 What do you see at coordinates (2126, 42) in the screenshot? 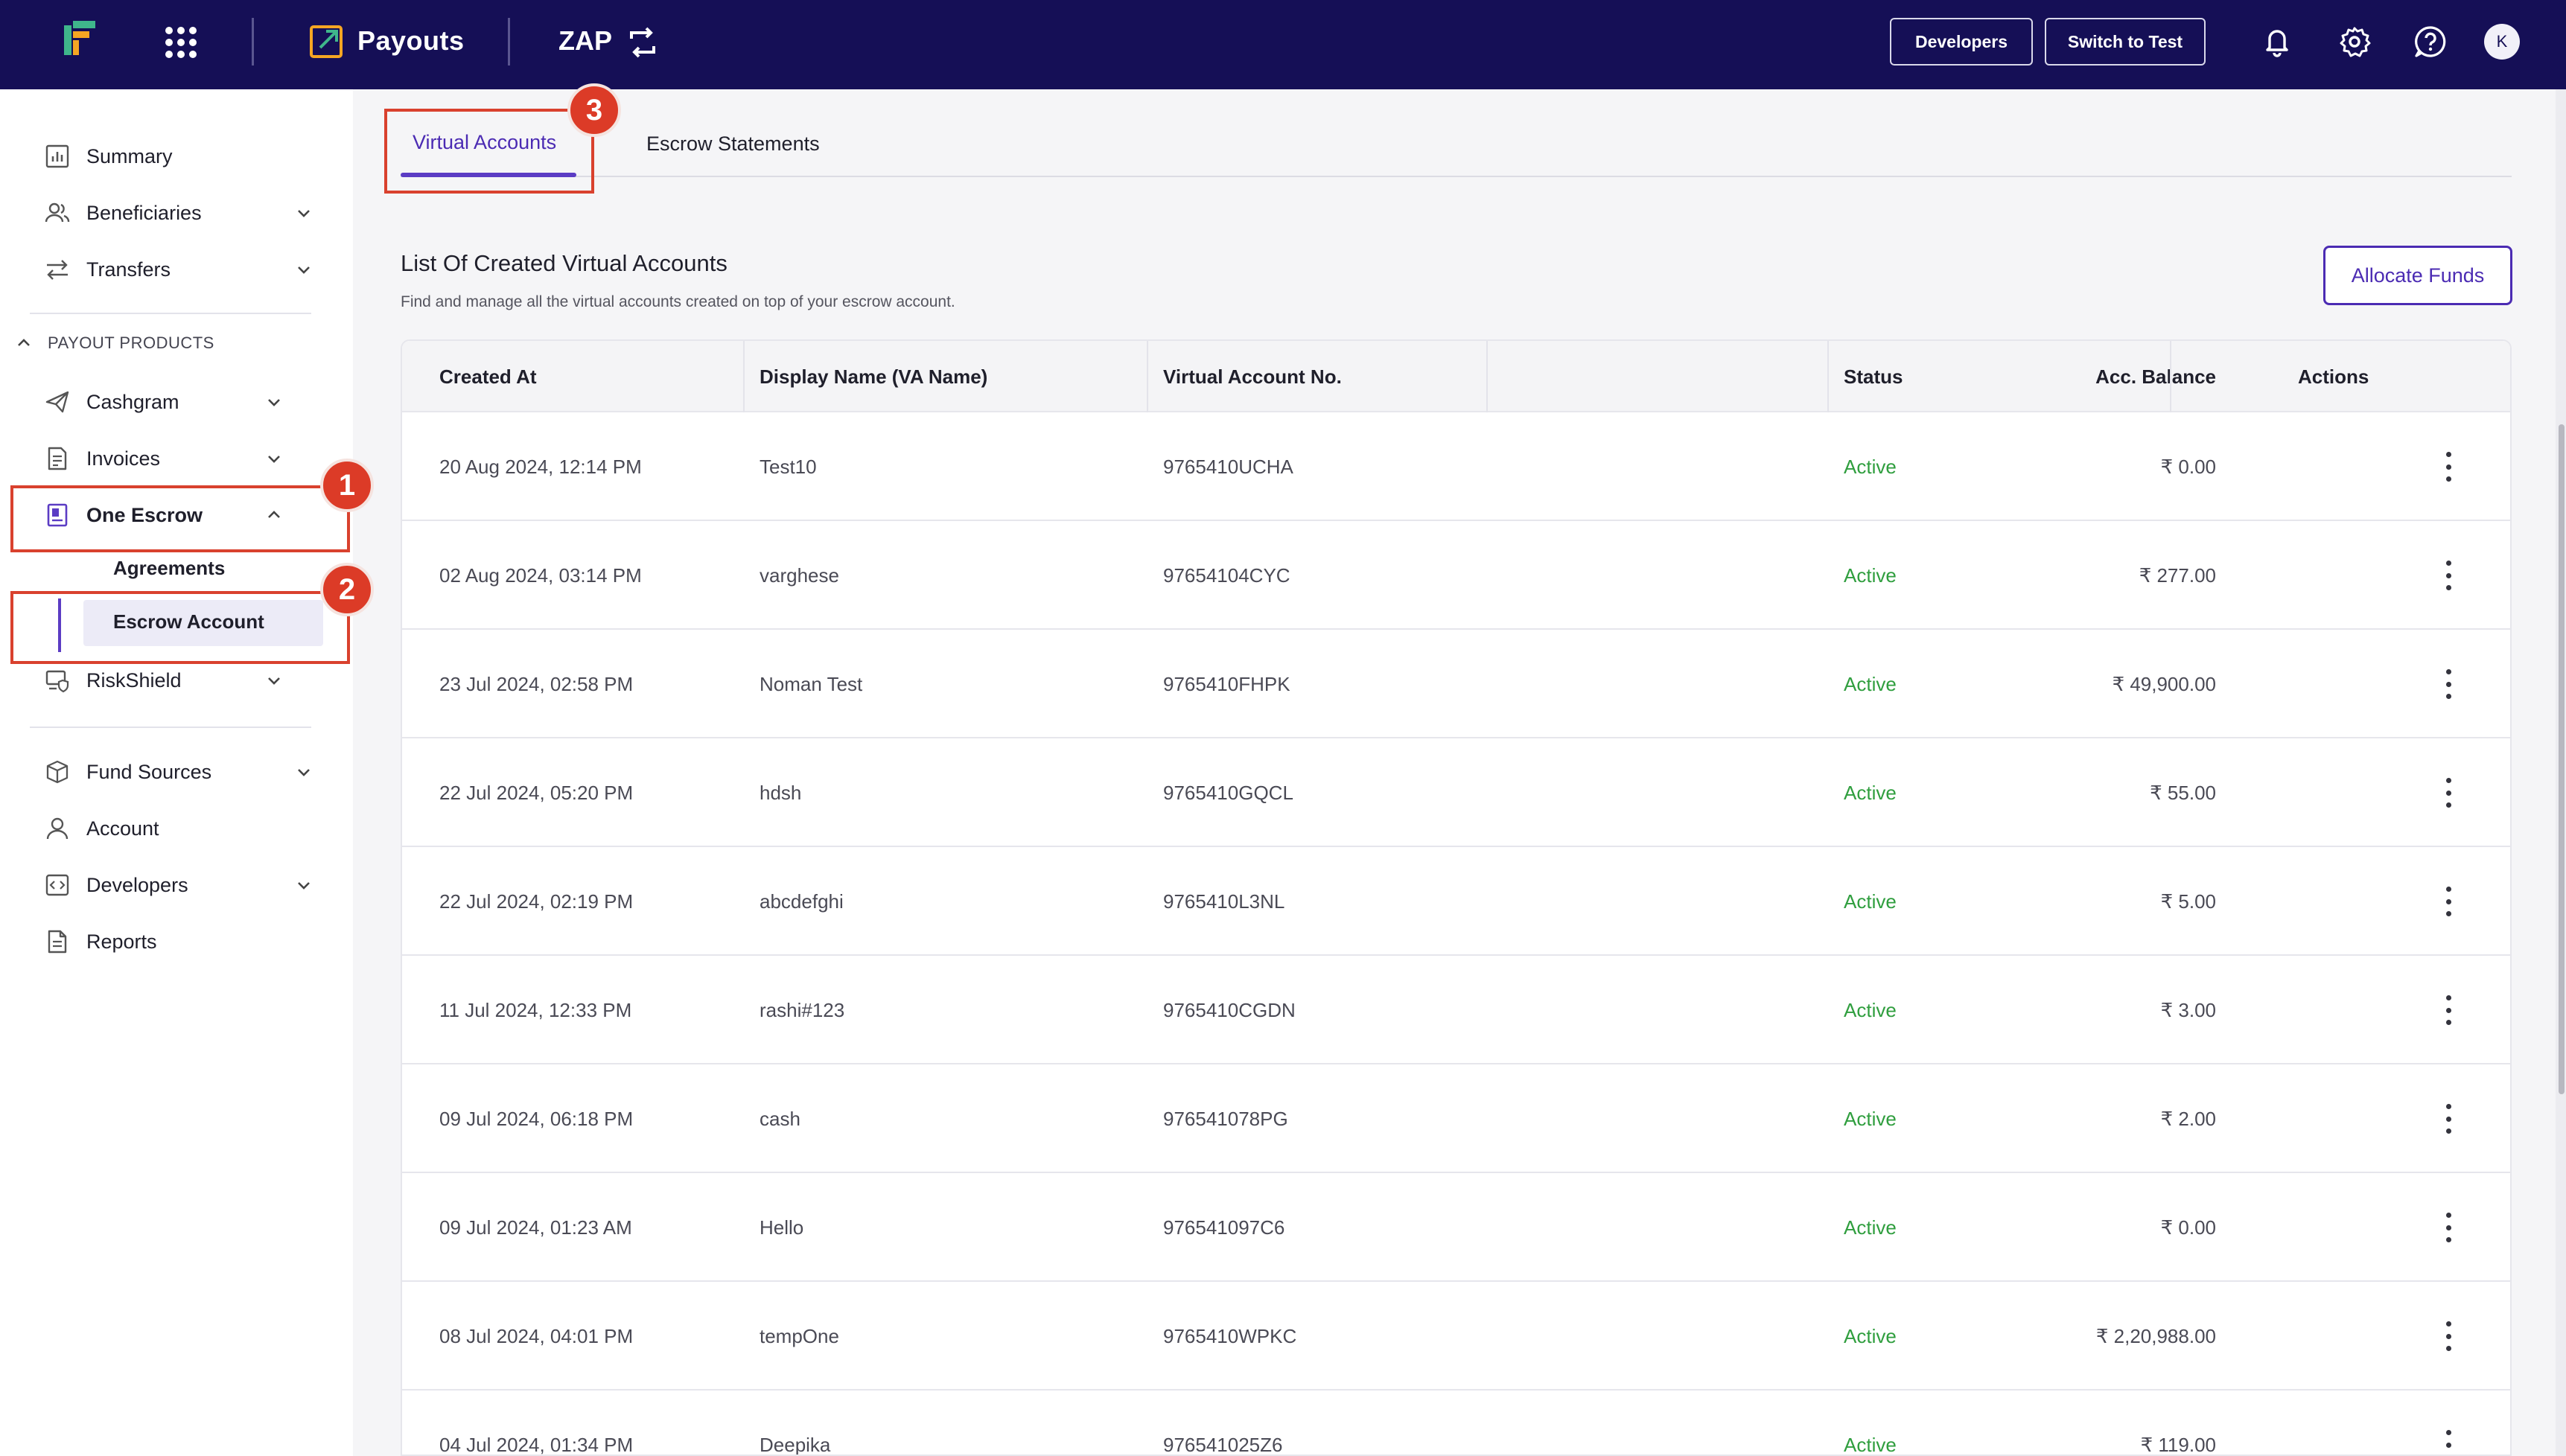
I see `switch-to-test-button: Switch to Test` at bounding box center [2126, 42].